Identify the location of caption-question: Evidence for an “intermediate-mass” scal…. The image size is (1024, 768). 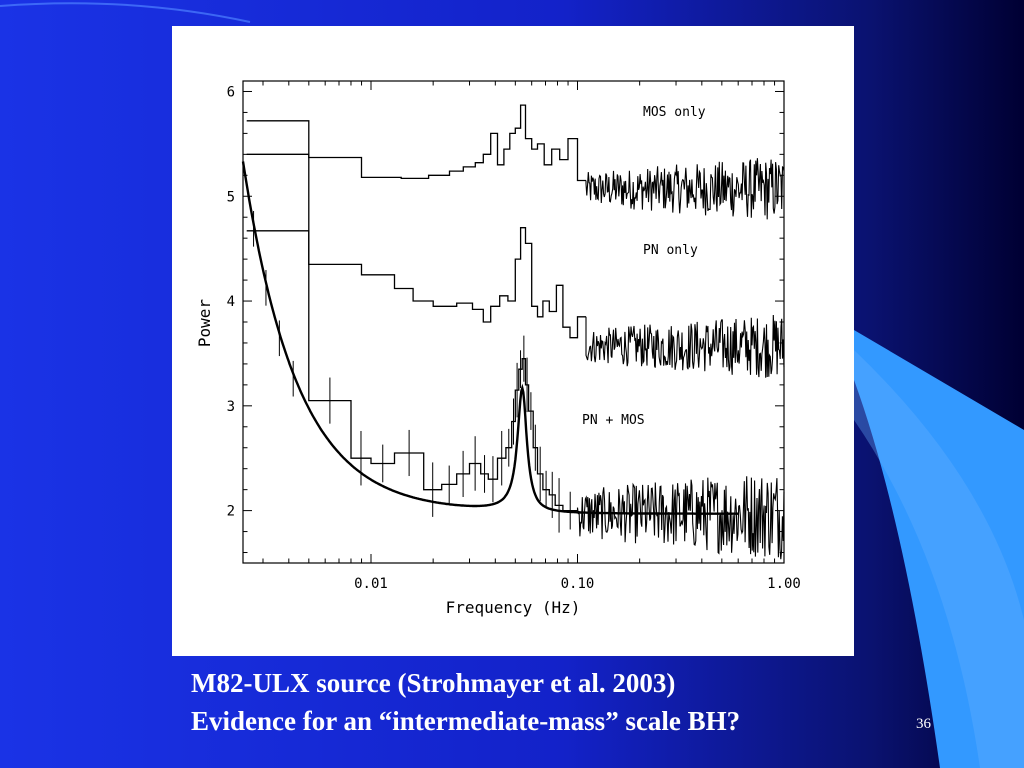
(466, 721).